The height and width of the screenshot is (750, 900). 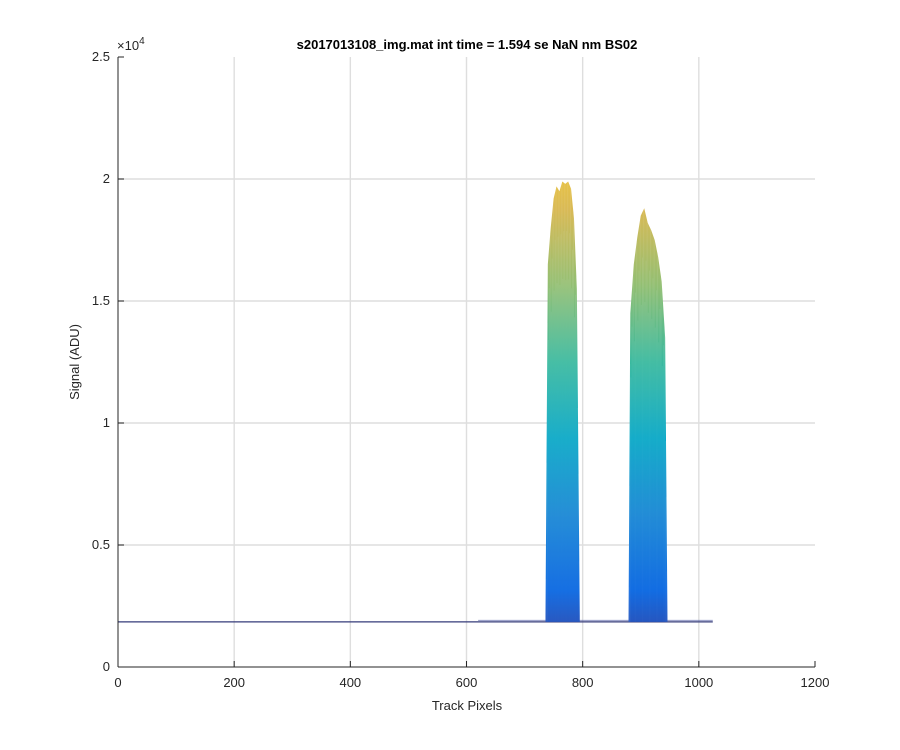 I want to click on y-axis-label: Signal (ADU), so click(x=74, y=362).